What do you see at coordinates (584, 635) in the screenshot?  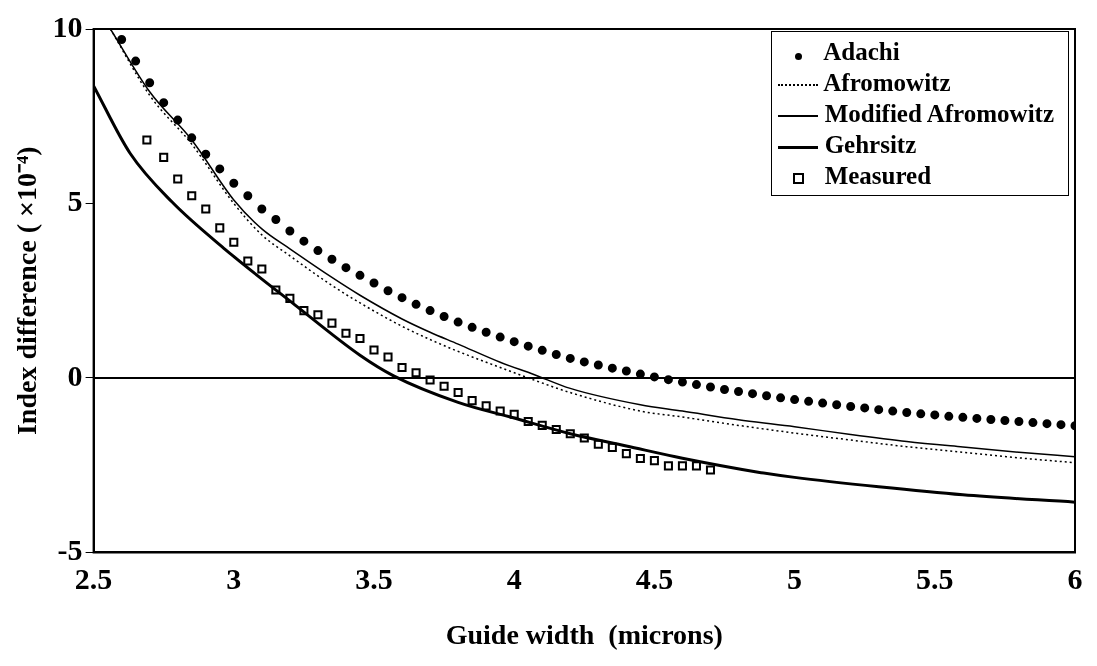 I see `x-axis-title: Guide width (microns)` at bounding box center [584, 635].